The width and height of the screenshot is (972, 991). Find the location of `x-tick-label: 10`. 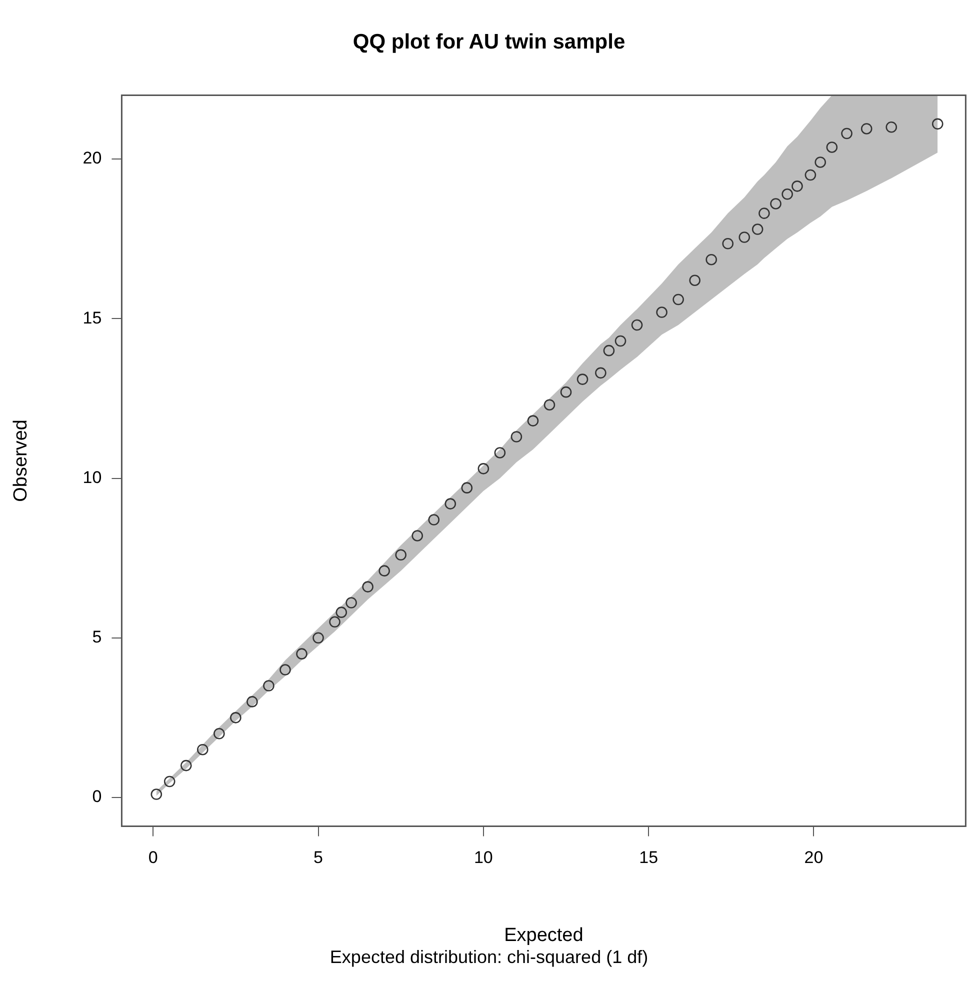

x-tick-label: 10 is located at coordinates (483, 858).